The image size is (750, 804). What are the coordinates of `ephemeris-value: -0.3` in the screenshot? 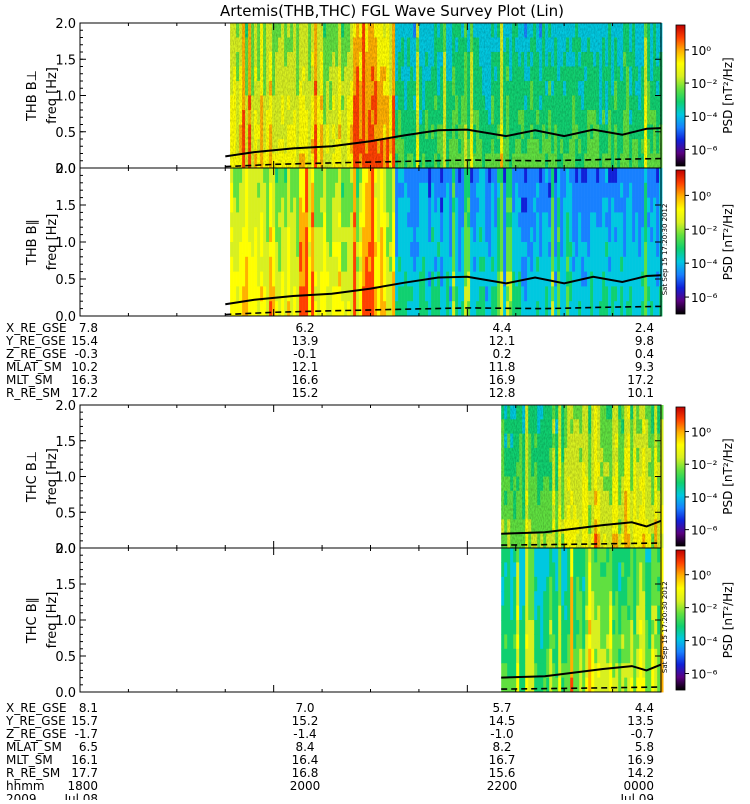 It's located at (86, 354).